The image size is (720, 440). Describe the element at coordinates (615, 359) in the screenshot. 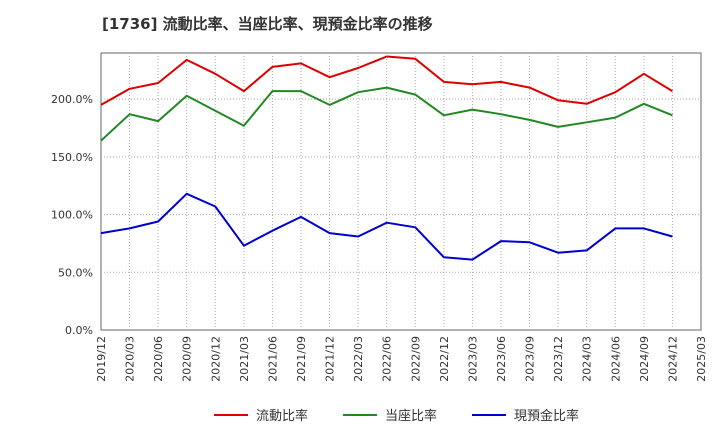

I see `x-tick-label: 2024/06` at that location.